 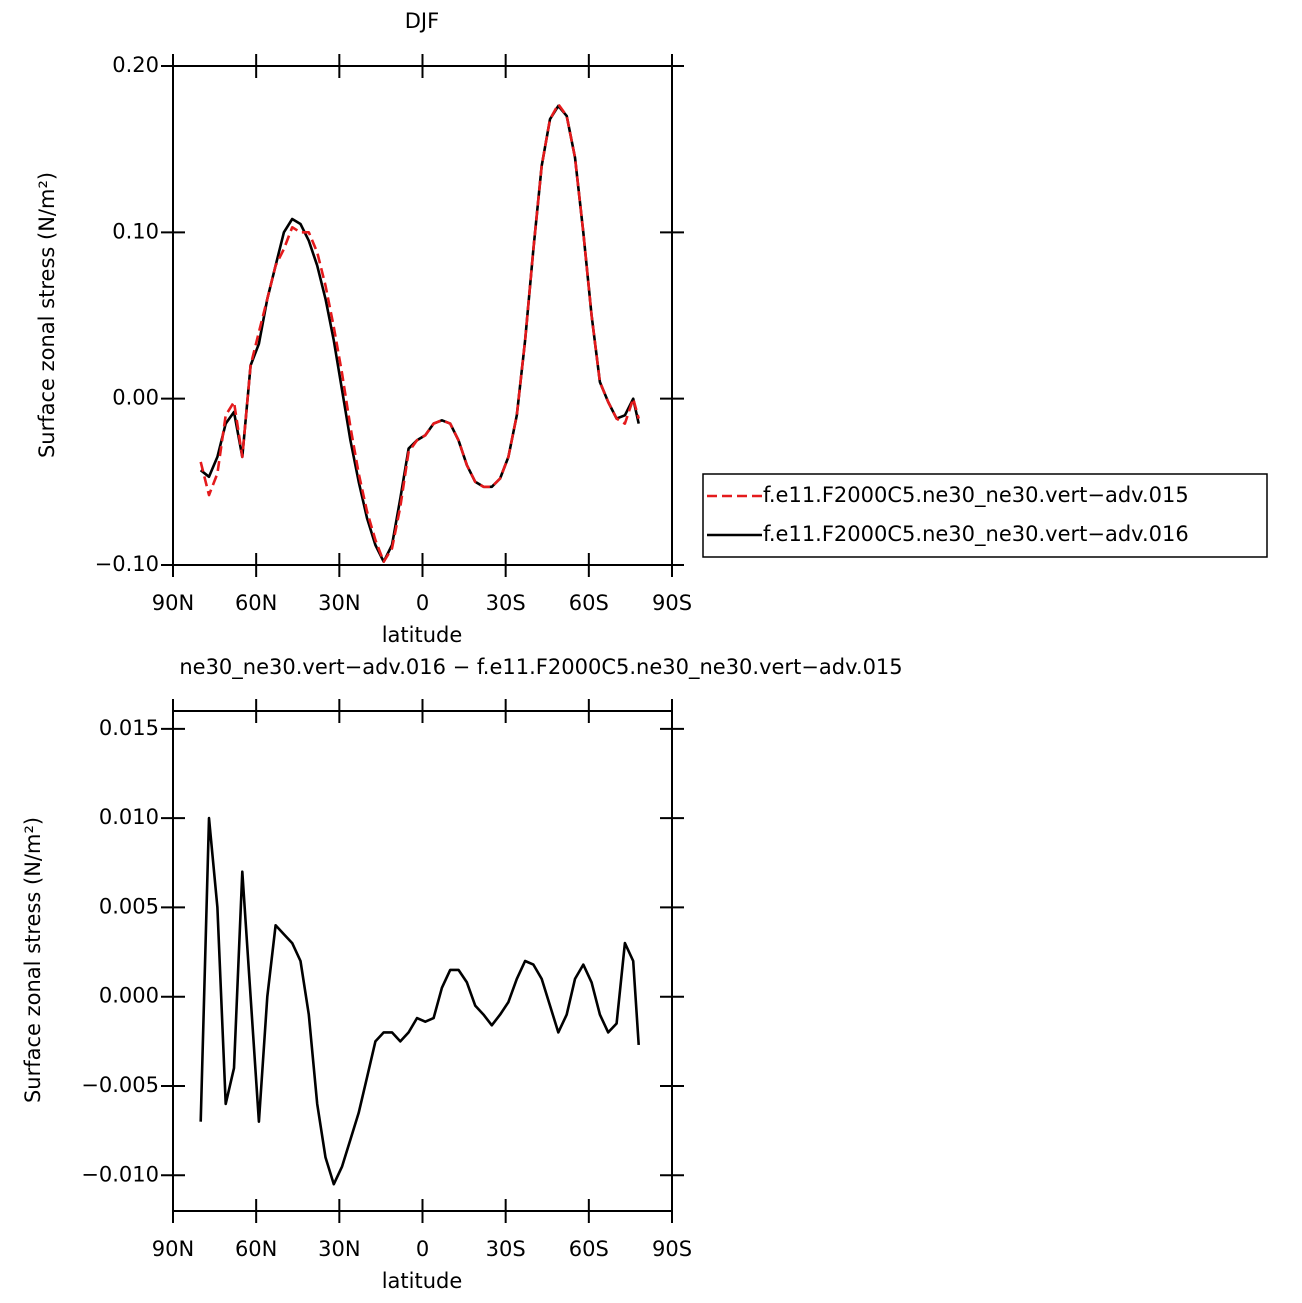 What do you see at coordinates (135, 398) in the screenshot?
I see `y-tick-label: 0.00` at bounding box center [135, 398].